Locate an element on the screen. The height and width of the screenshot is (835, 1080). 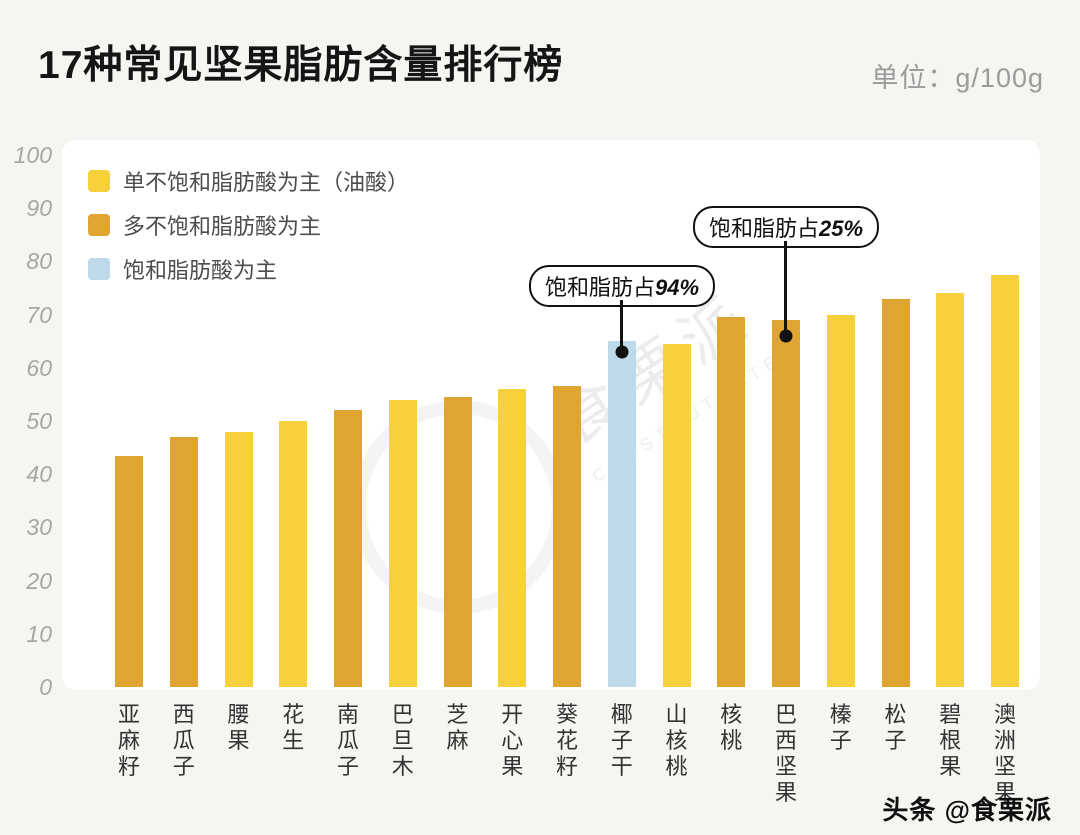
bar-碧根果 is located at coordinates (950, 490).